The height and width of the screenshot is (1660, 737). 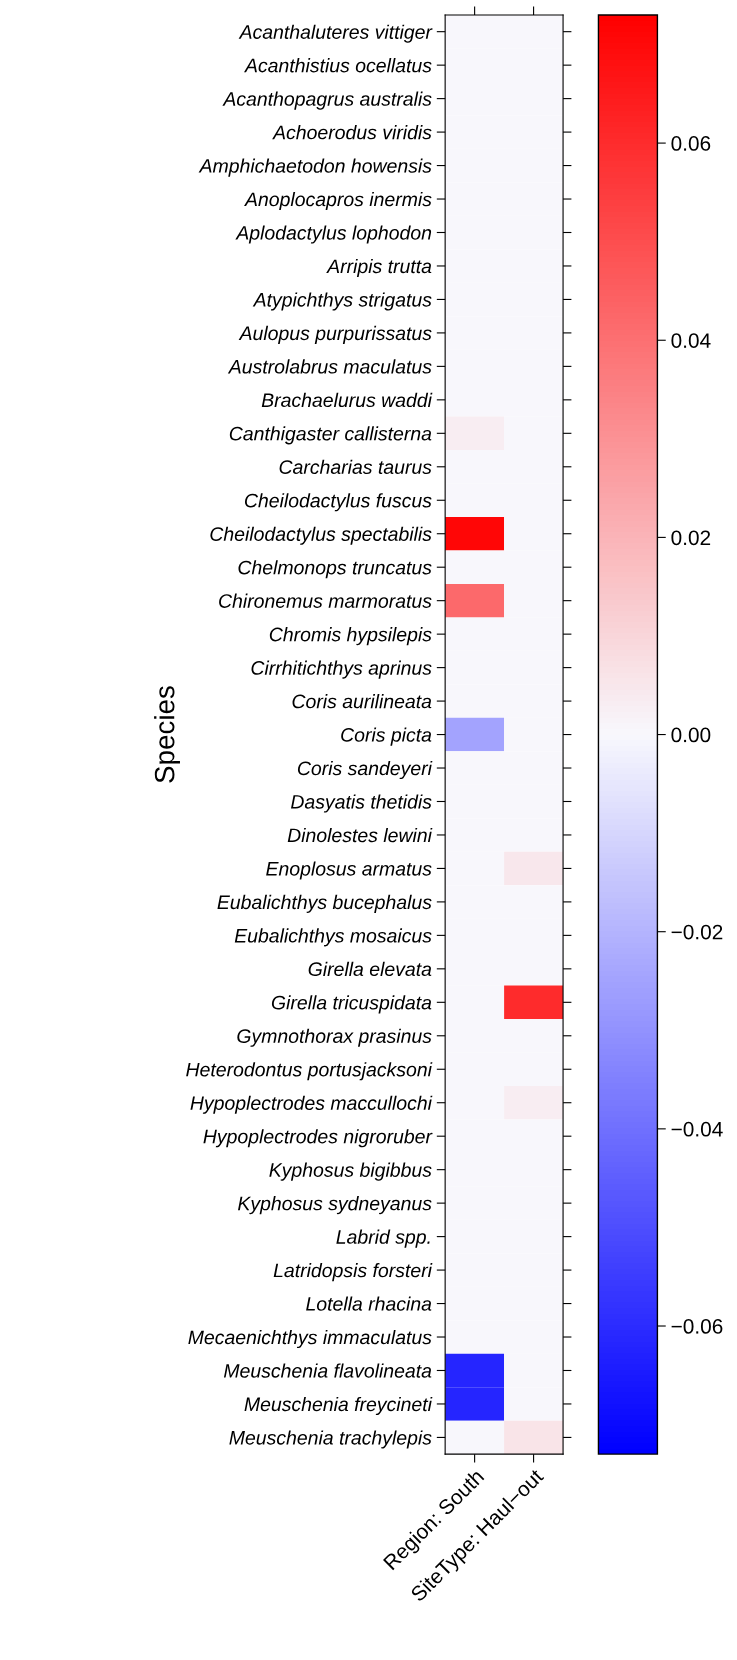 What do you see at coordinates (697, 932) in the screenshot?
I see `color-bar-label: −0.02` at bounding box center [697, 932].